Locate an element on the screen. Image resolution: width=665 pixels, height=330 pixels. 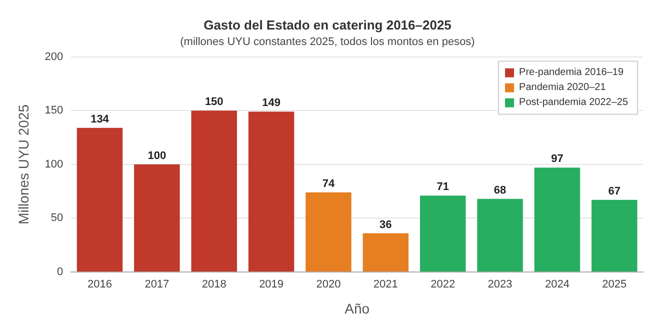
data-label: 67 is located at coordinates (614, 191).